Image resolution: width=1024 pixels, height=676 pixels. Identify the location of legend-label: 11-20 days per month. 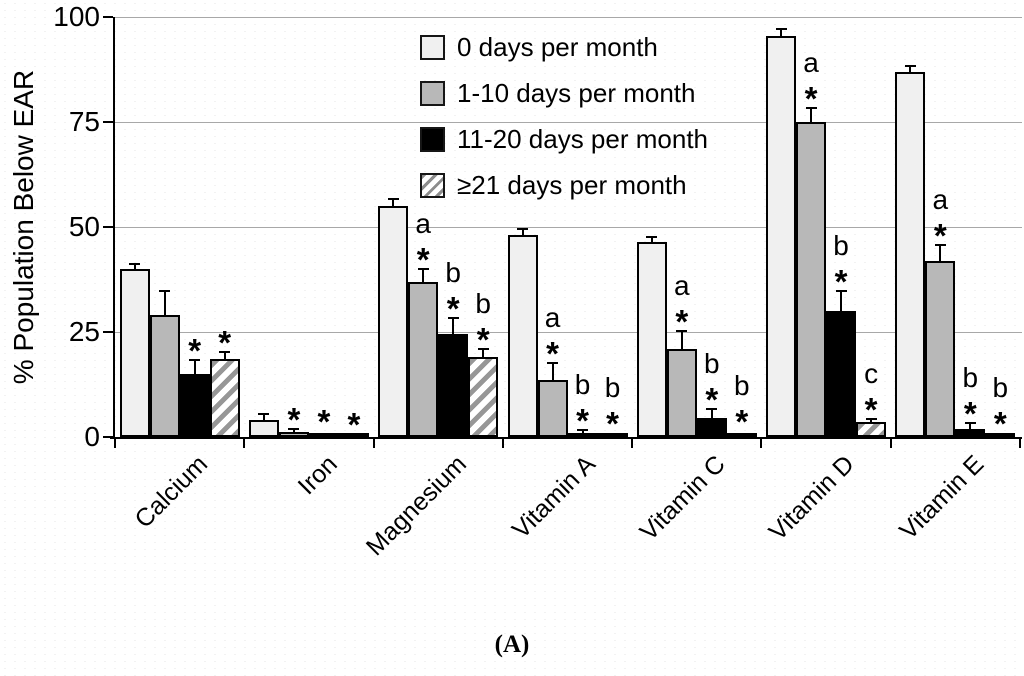
(582, 138).